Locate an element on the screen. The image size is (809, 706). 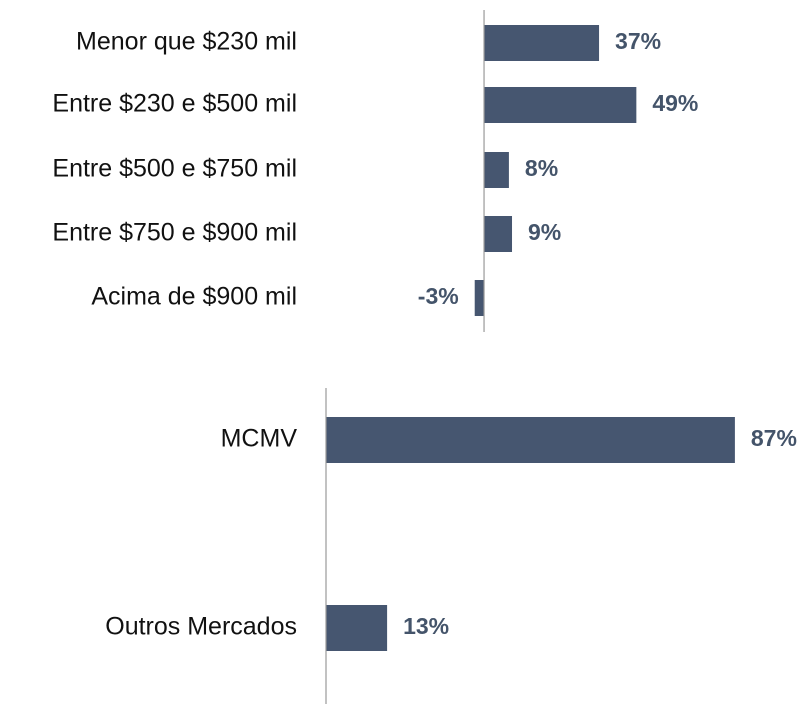
category-label: Entre $500 e $750 mil is located at coordinates (174, 169).